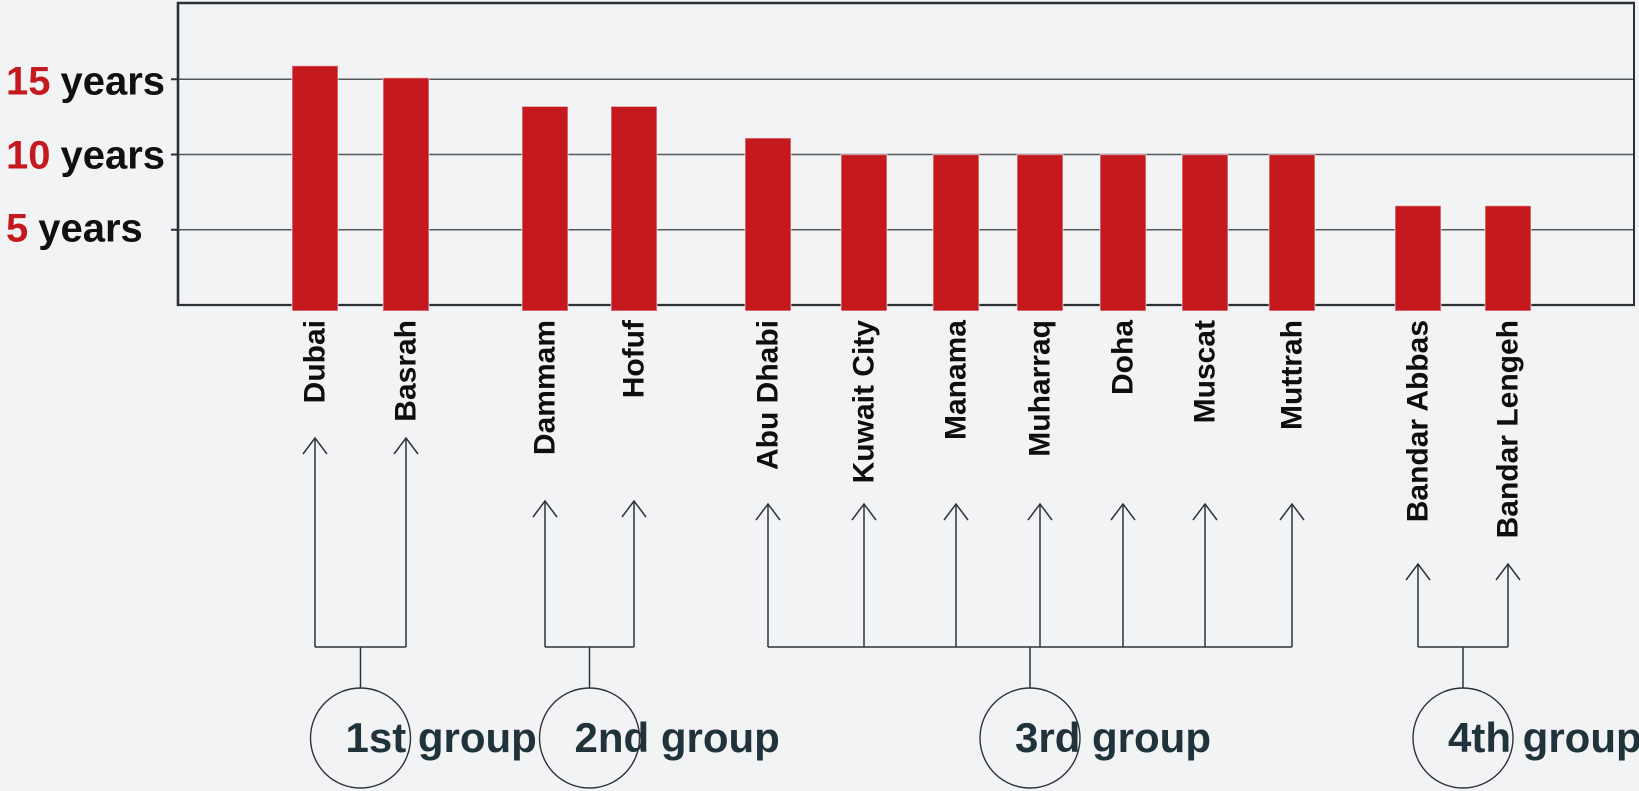 Image resolution: width=1639 pixels, height=791 pixels. I want to click on x-axis-label-hofuf: Hofuf, so click(634, 358).